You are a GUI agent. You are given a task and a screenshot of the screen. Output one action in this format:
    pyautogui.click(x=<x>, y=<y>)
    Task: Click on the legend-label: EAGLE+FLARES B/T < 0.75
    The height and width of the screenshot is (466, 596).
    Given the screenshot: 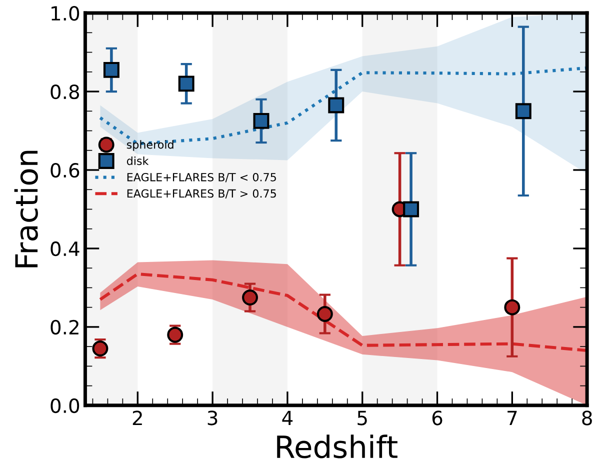 What is the action you would take?
    pyautogui.click(x=201, y=177)
    